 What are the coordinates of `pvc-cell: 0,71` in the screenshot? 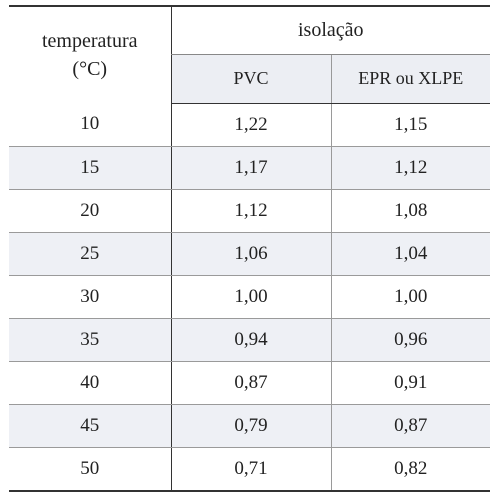 It's located at (251, 468).